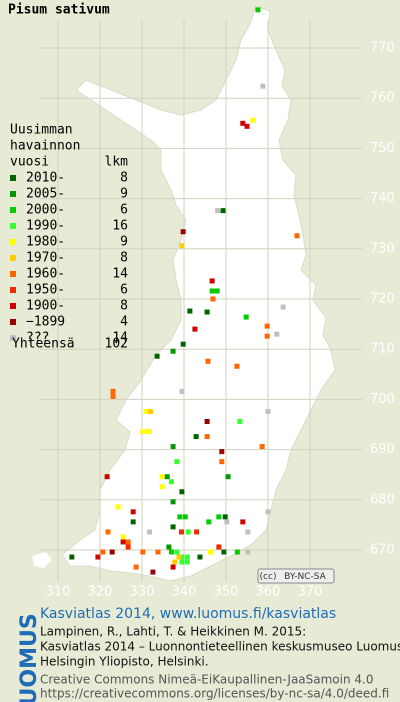 The width and height of the screenshot is (400, 702). I want to click on legend-label: ???, so click(37, 338).